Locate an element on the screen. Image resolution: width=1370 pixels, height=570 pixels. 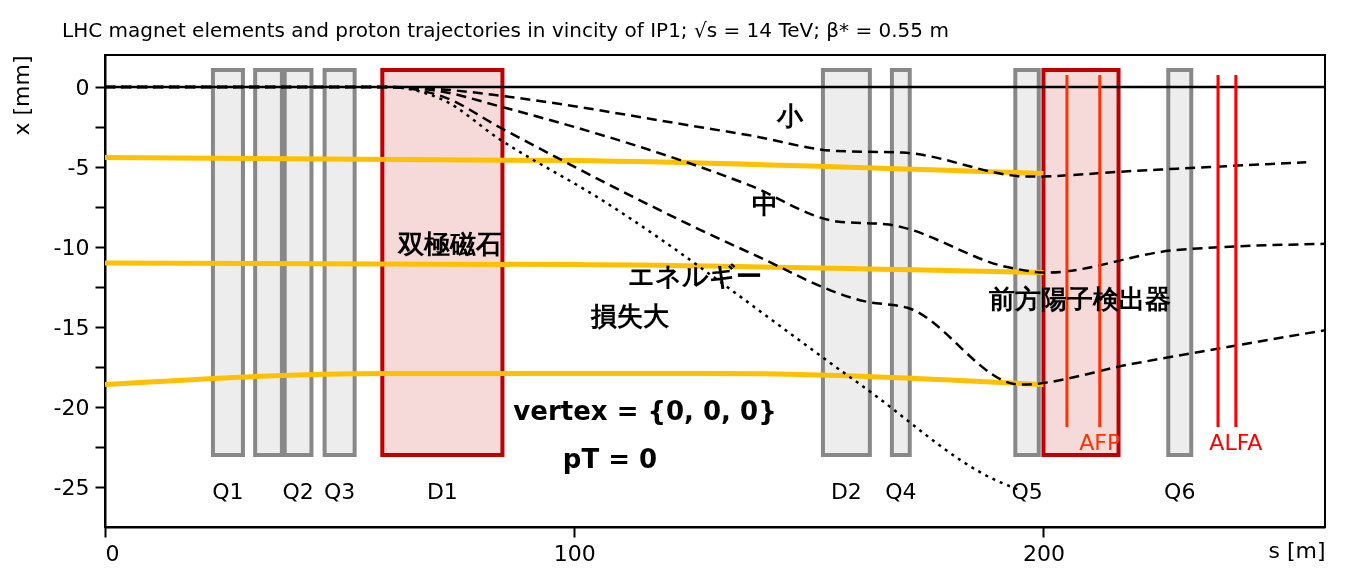
band-label: D1 is located at coordinates (442, 491).